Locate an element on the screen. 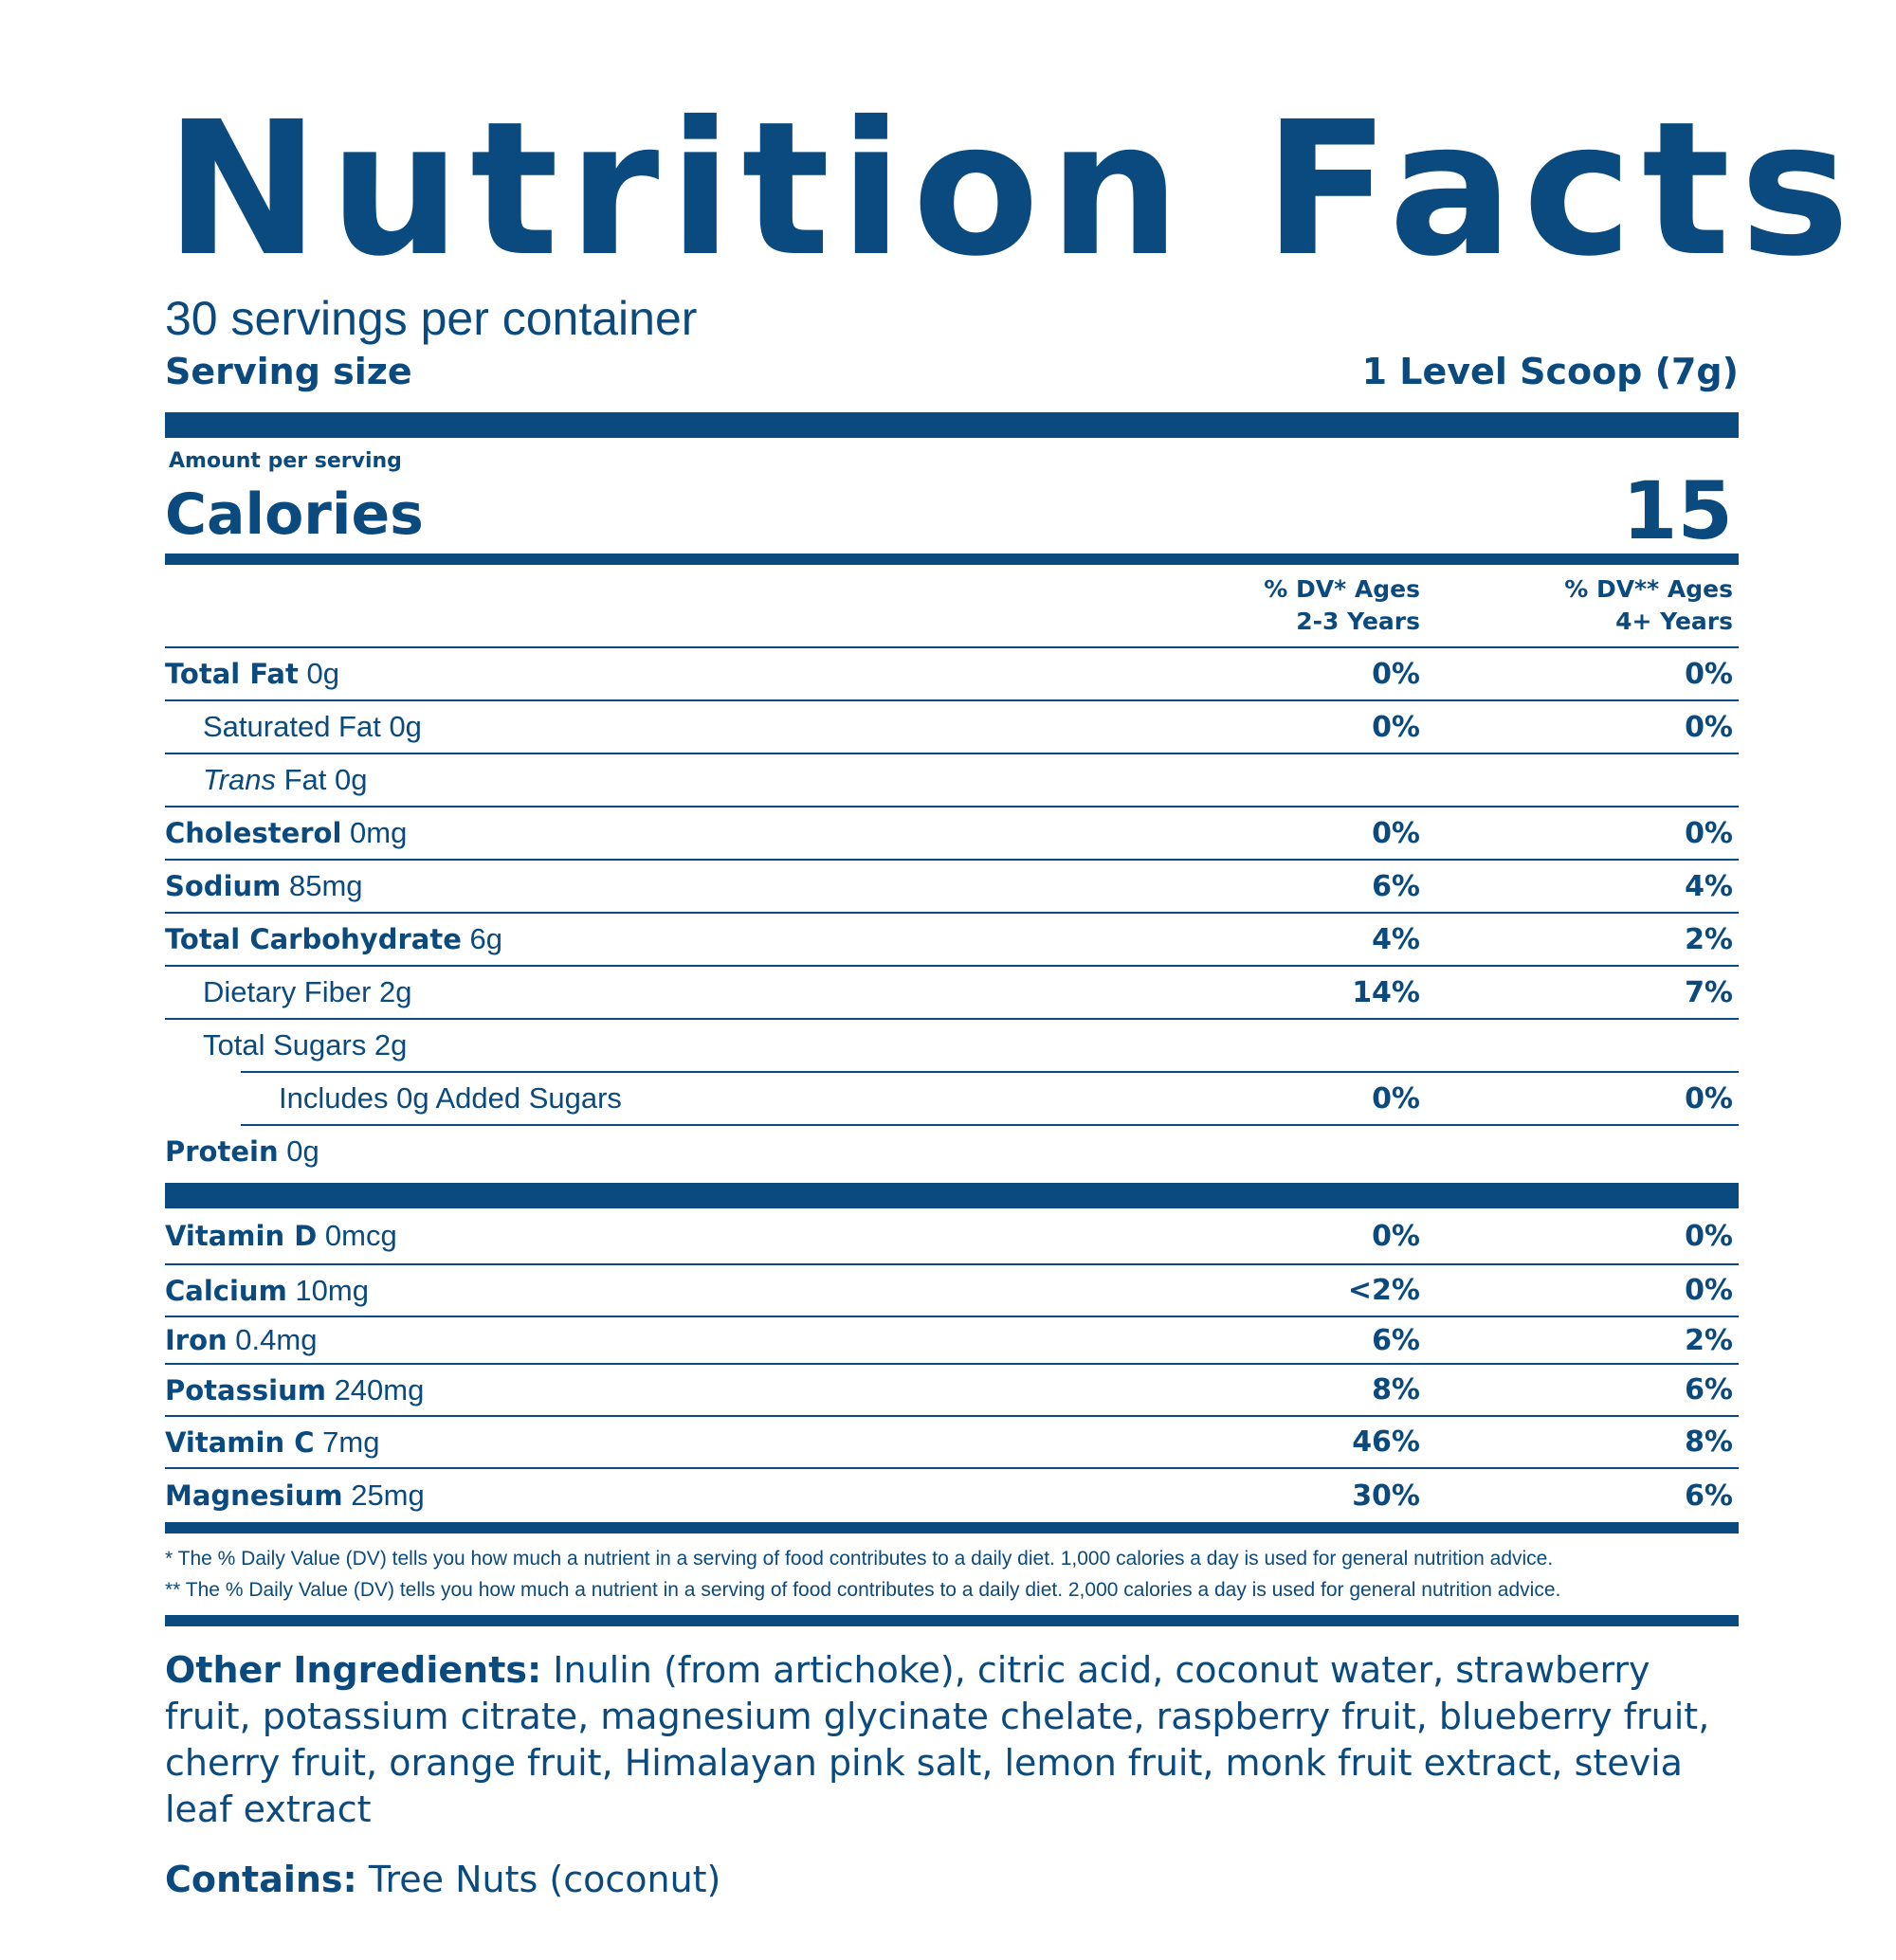  nutrient-row-sodium: Sodium 85mg 6% 4% is located at coordinates (952, 887).